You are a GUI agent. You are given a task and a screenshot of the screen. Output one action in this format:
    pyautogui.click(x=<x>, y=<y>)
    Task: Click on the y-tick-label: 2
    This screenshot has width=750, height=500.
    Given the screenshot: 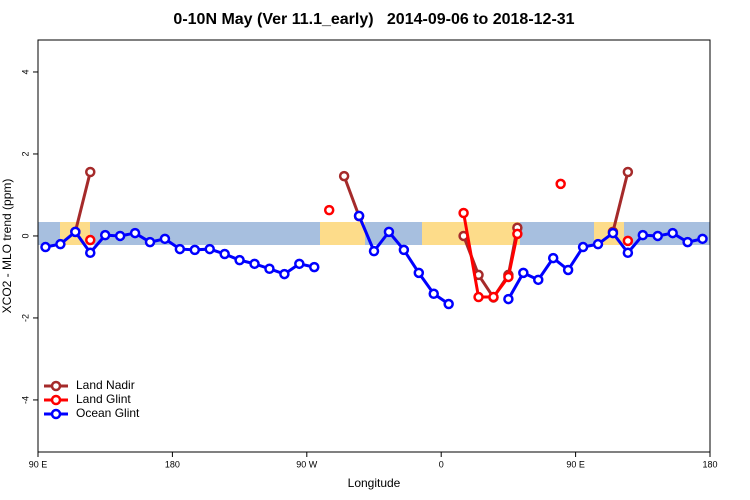 What is the action you would take?
    pyautogui.click(x=25, y=153)
    